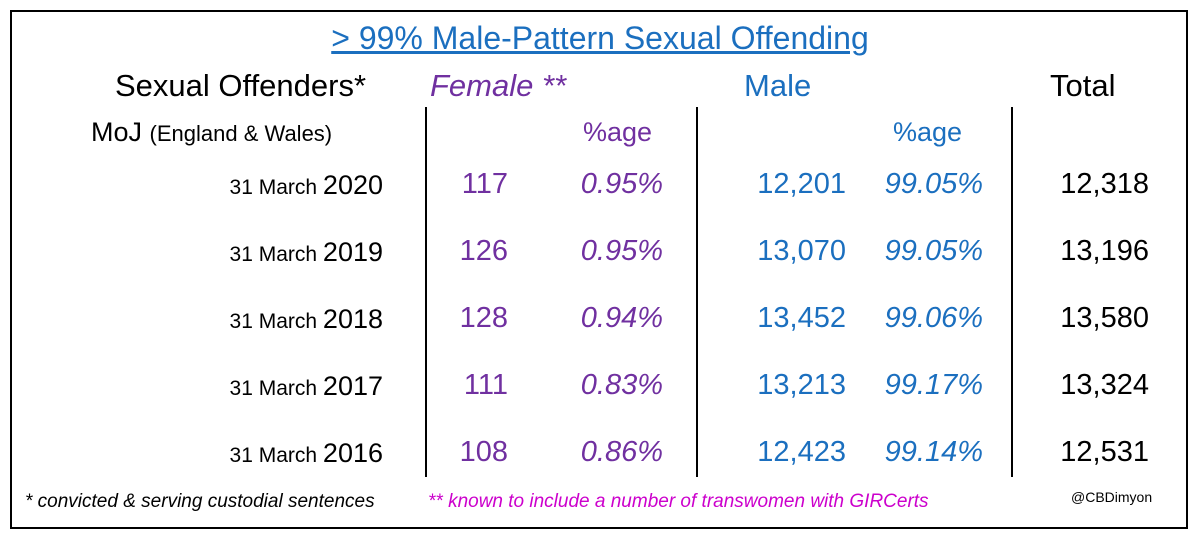  I want to click on divider-male, so click(697, 292).